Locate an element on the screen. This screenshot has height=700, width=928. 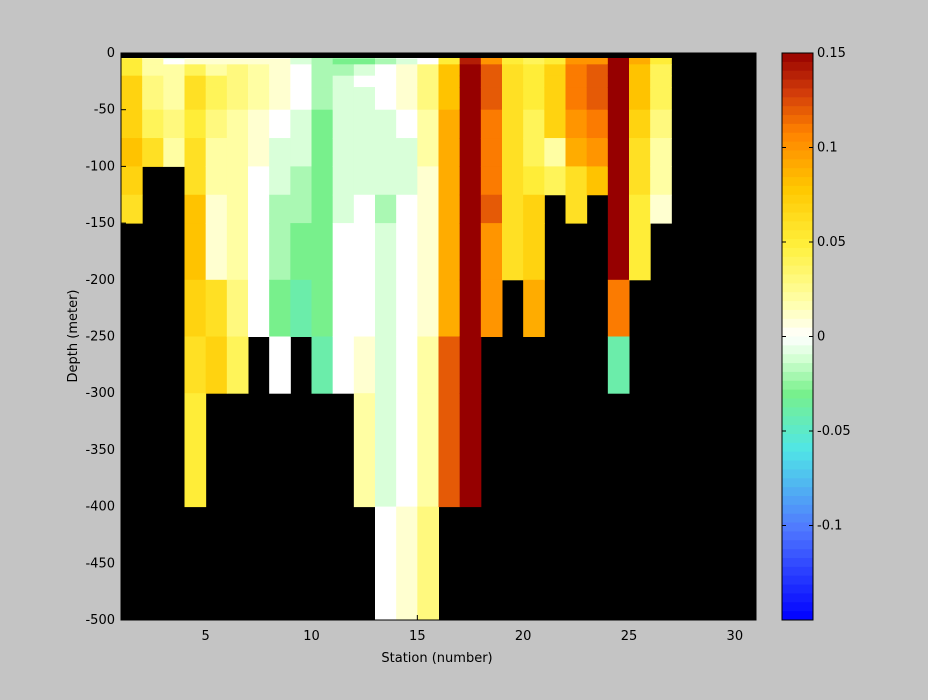
colorbar-tick-label-5: -0.1 is located at coordinates (829, 526).